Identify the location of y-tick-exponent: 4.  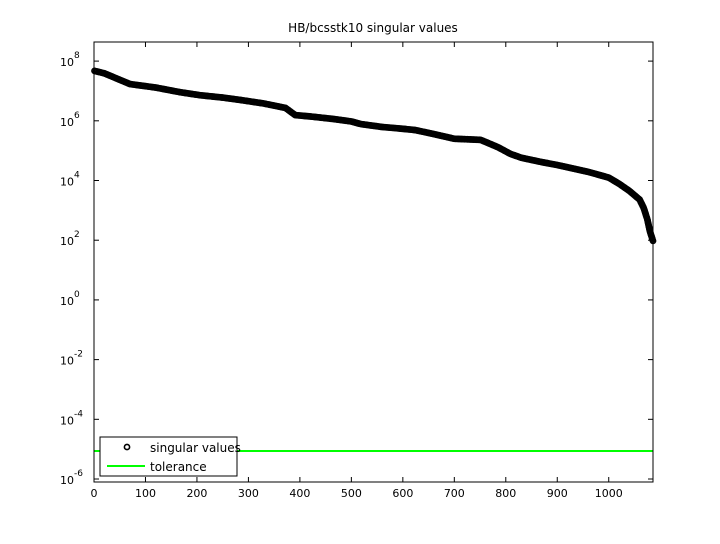
(77, 176).